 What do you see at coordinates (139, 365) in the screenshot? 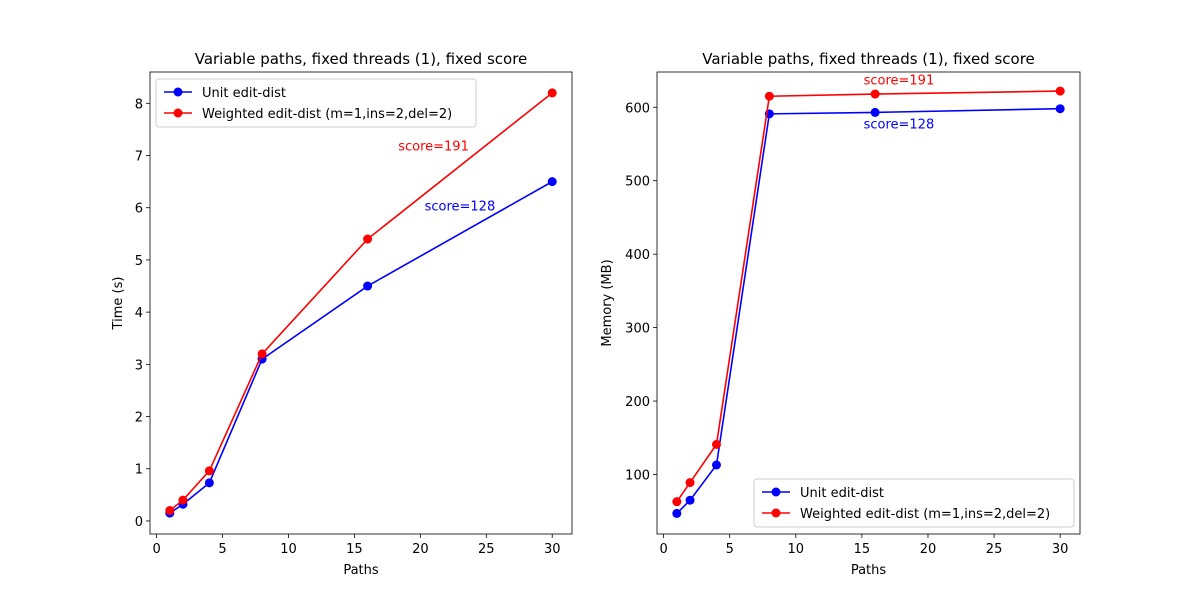
I see `y-tick-label: 3` at bounding box center [139, 365].